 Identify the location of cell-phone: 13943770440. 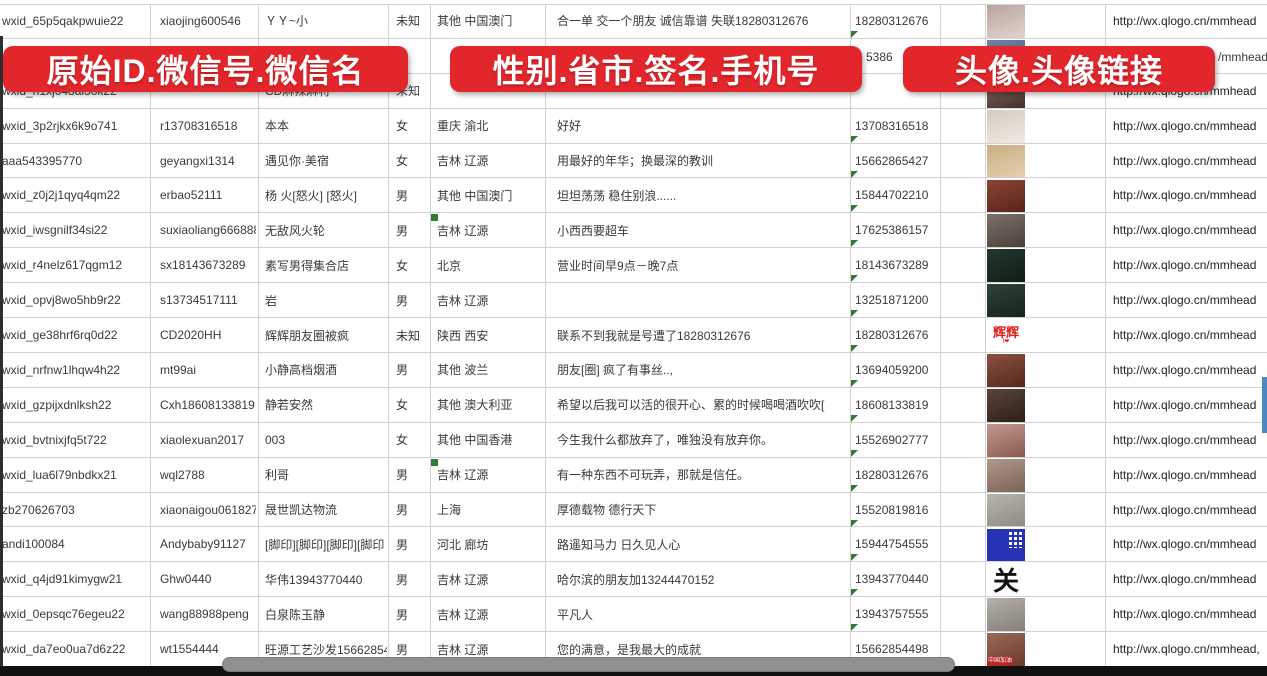
(892, 579).